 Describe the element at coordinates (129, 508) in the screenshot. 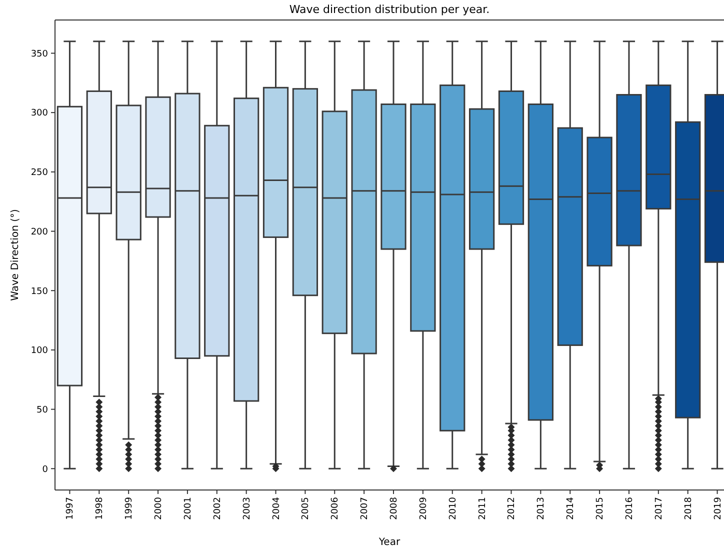

I see `x-tick-label: 1999` at that location.